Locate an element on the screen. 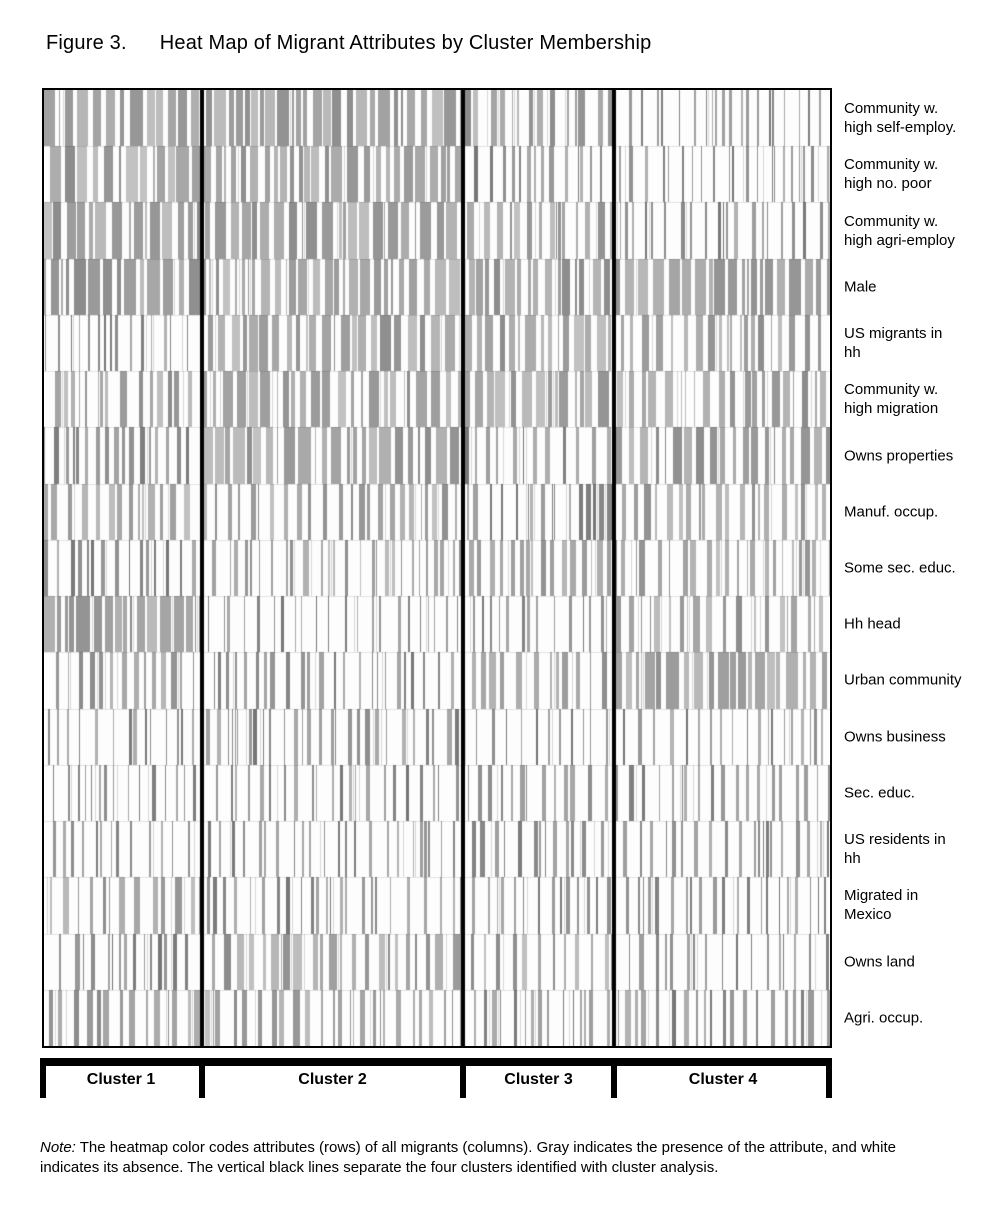  row-label-line: US residents in is located at coordinates (895, 840).